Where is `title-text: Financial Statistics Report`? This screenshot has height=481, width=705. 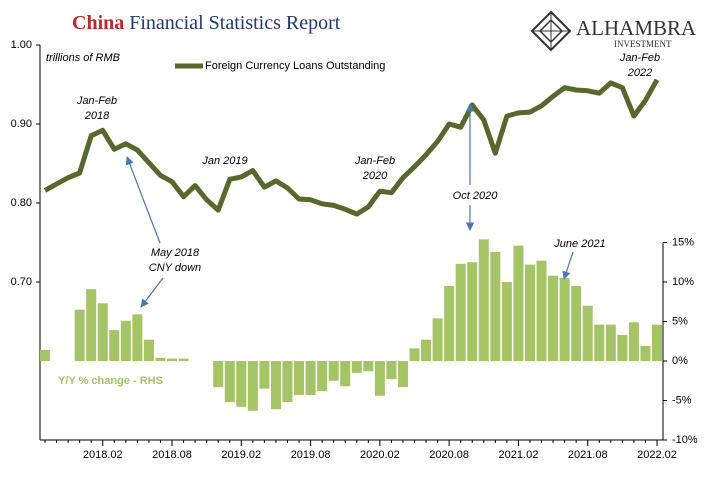 title-text: Financial Statistics Report is located at coordinates (235, 23).